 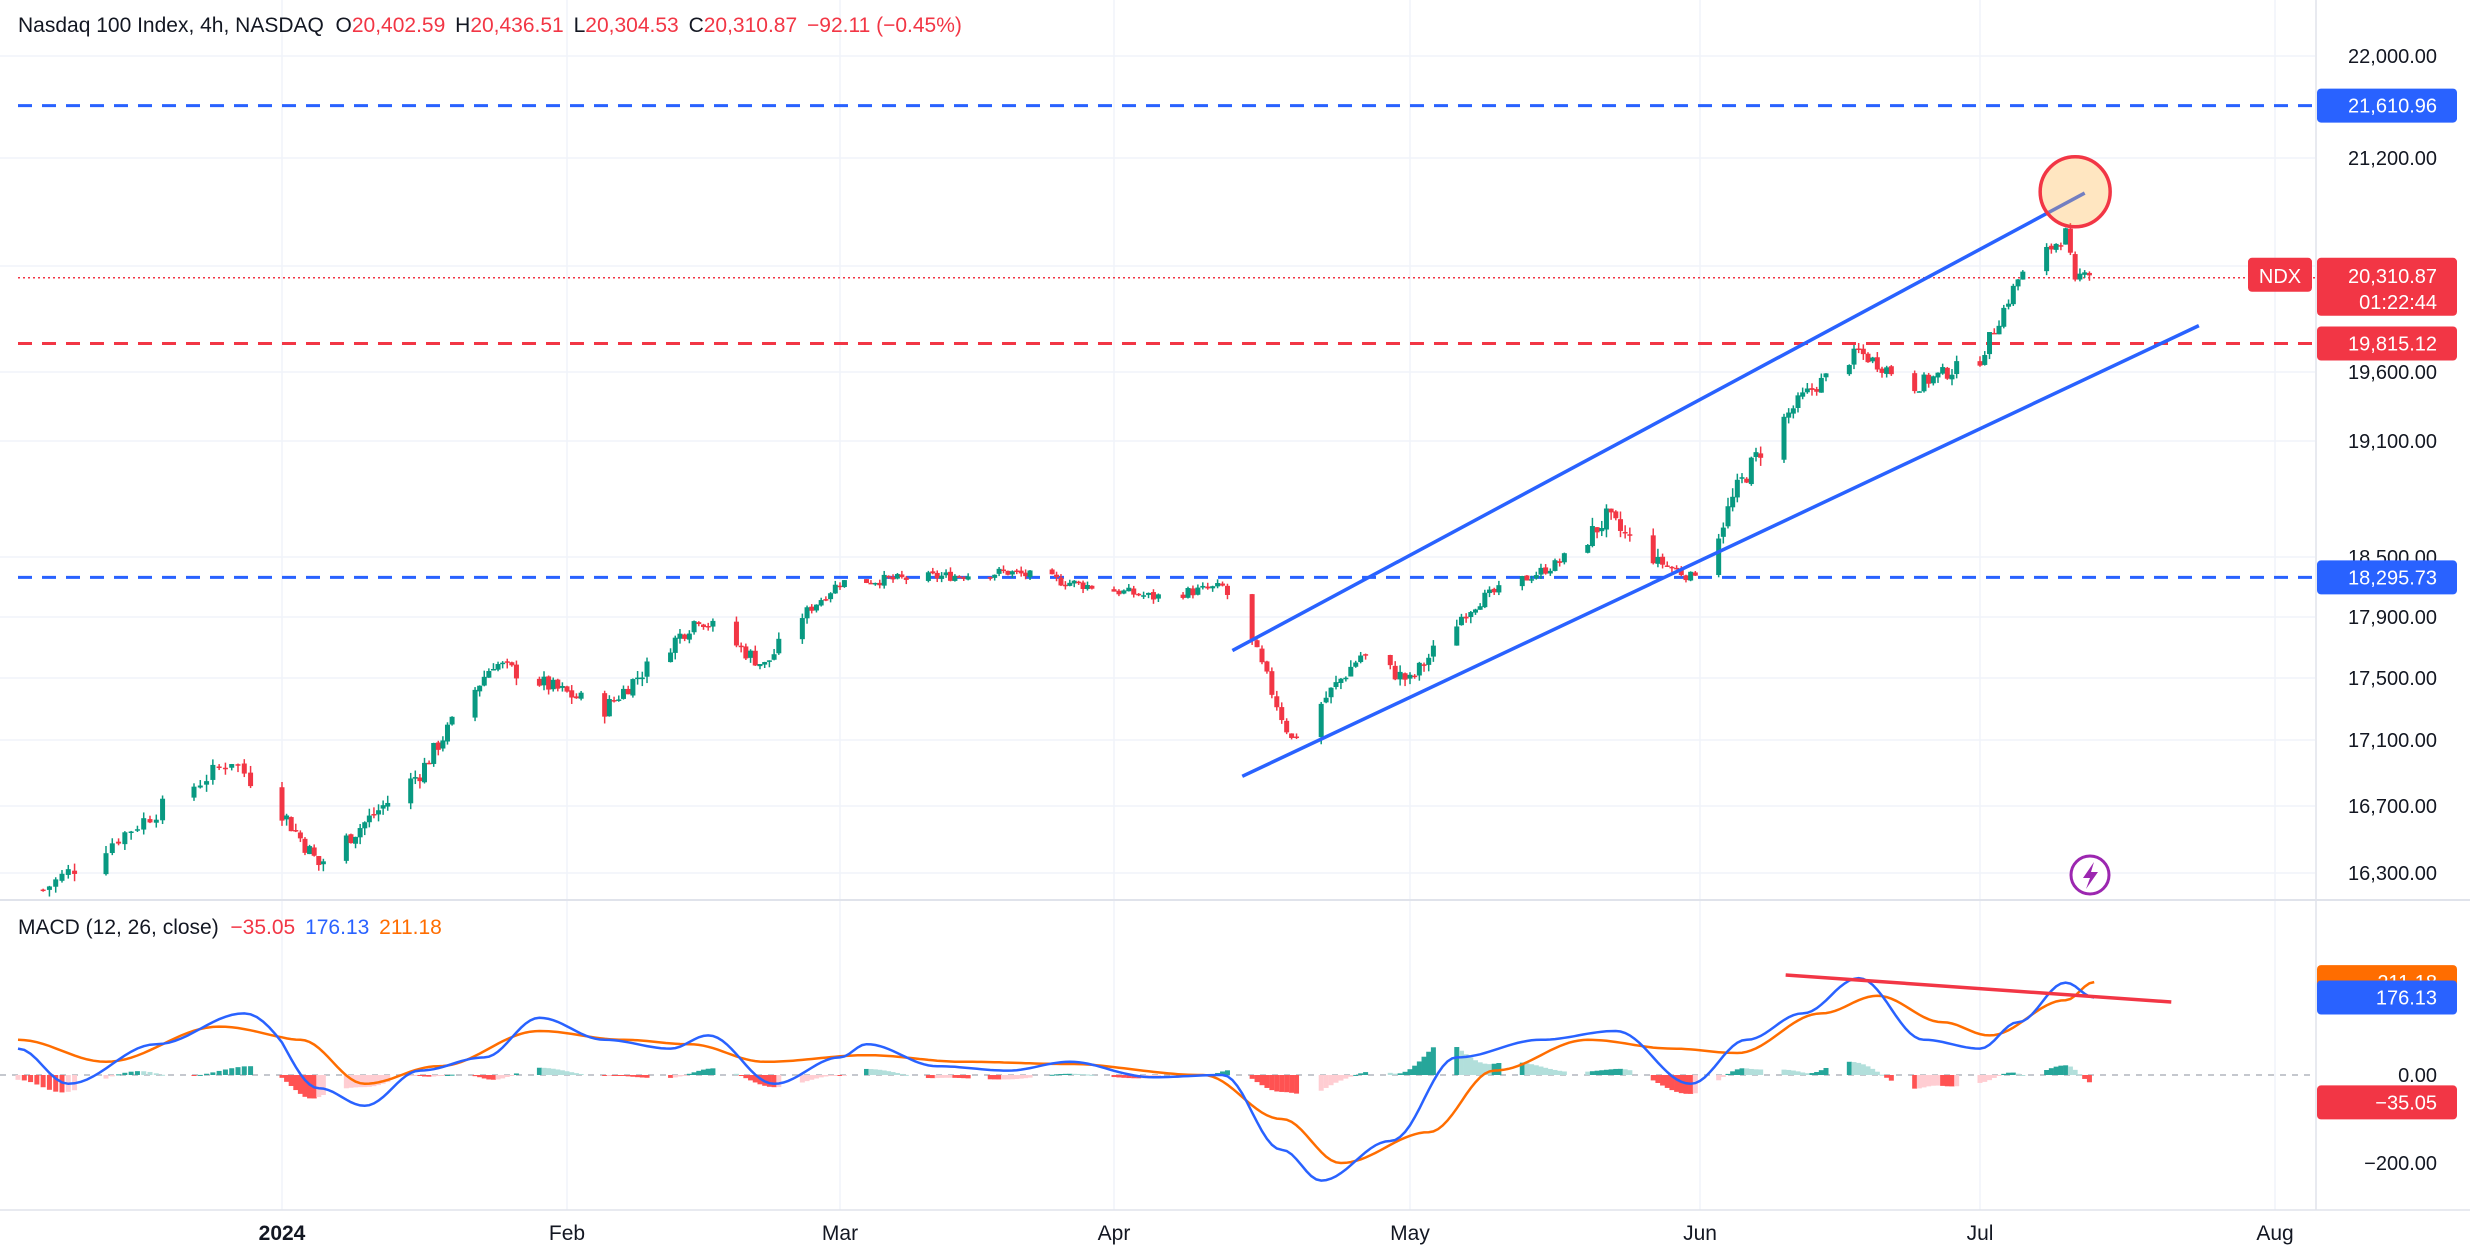 I want to click on symbol-tag-text: NDX, so click(x=2280, y=277).